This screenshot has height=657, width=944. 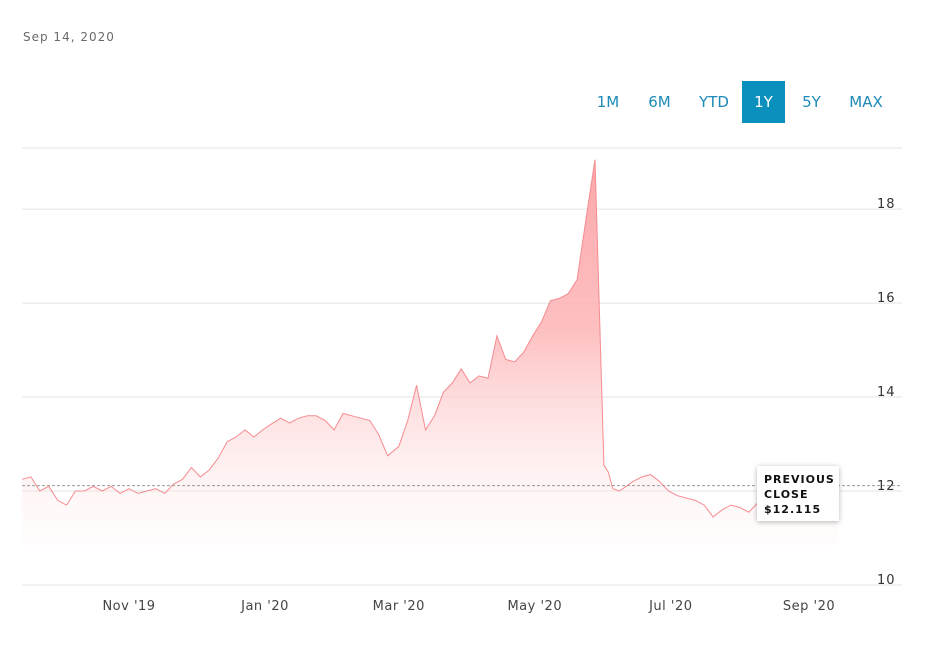 What do you see at coordinates (886, 580) in the screenshot?
I see `y-tick-label: 10` at bounding box center [886, 580].